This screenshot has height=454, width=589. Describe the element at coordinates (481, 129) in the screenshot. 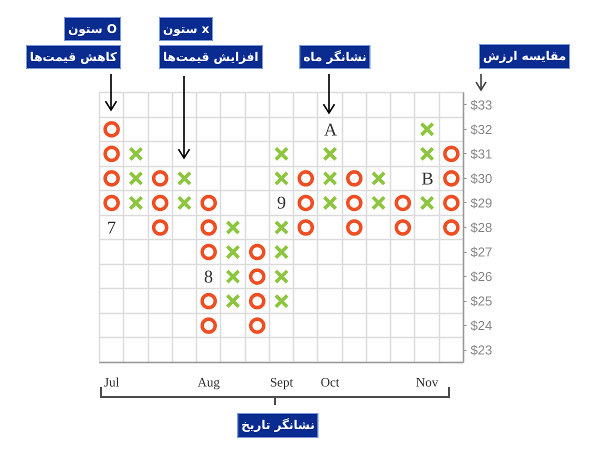

I see `y-tick-label: $32` at that location.